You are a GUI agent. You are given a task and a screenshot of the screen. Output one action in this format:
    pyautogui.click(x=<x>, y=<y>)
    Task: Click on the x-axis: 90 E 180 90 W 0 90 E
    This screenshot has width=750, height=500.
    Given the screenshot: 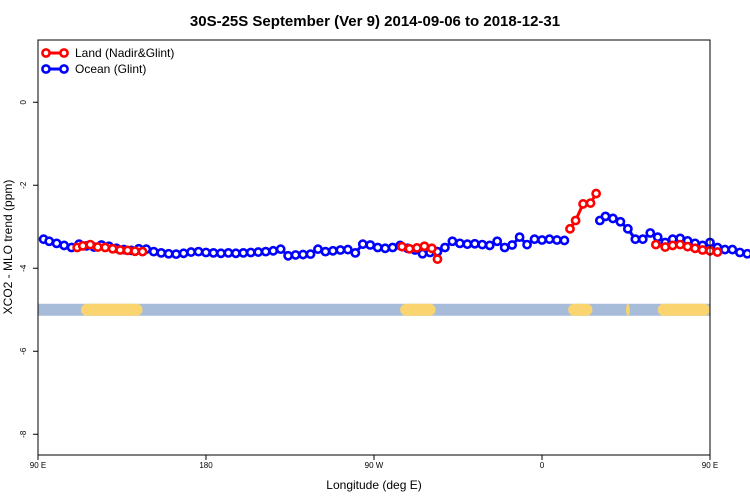 What is the action you would take?
    pyautogui.click(x=374, y=462)
    